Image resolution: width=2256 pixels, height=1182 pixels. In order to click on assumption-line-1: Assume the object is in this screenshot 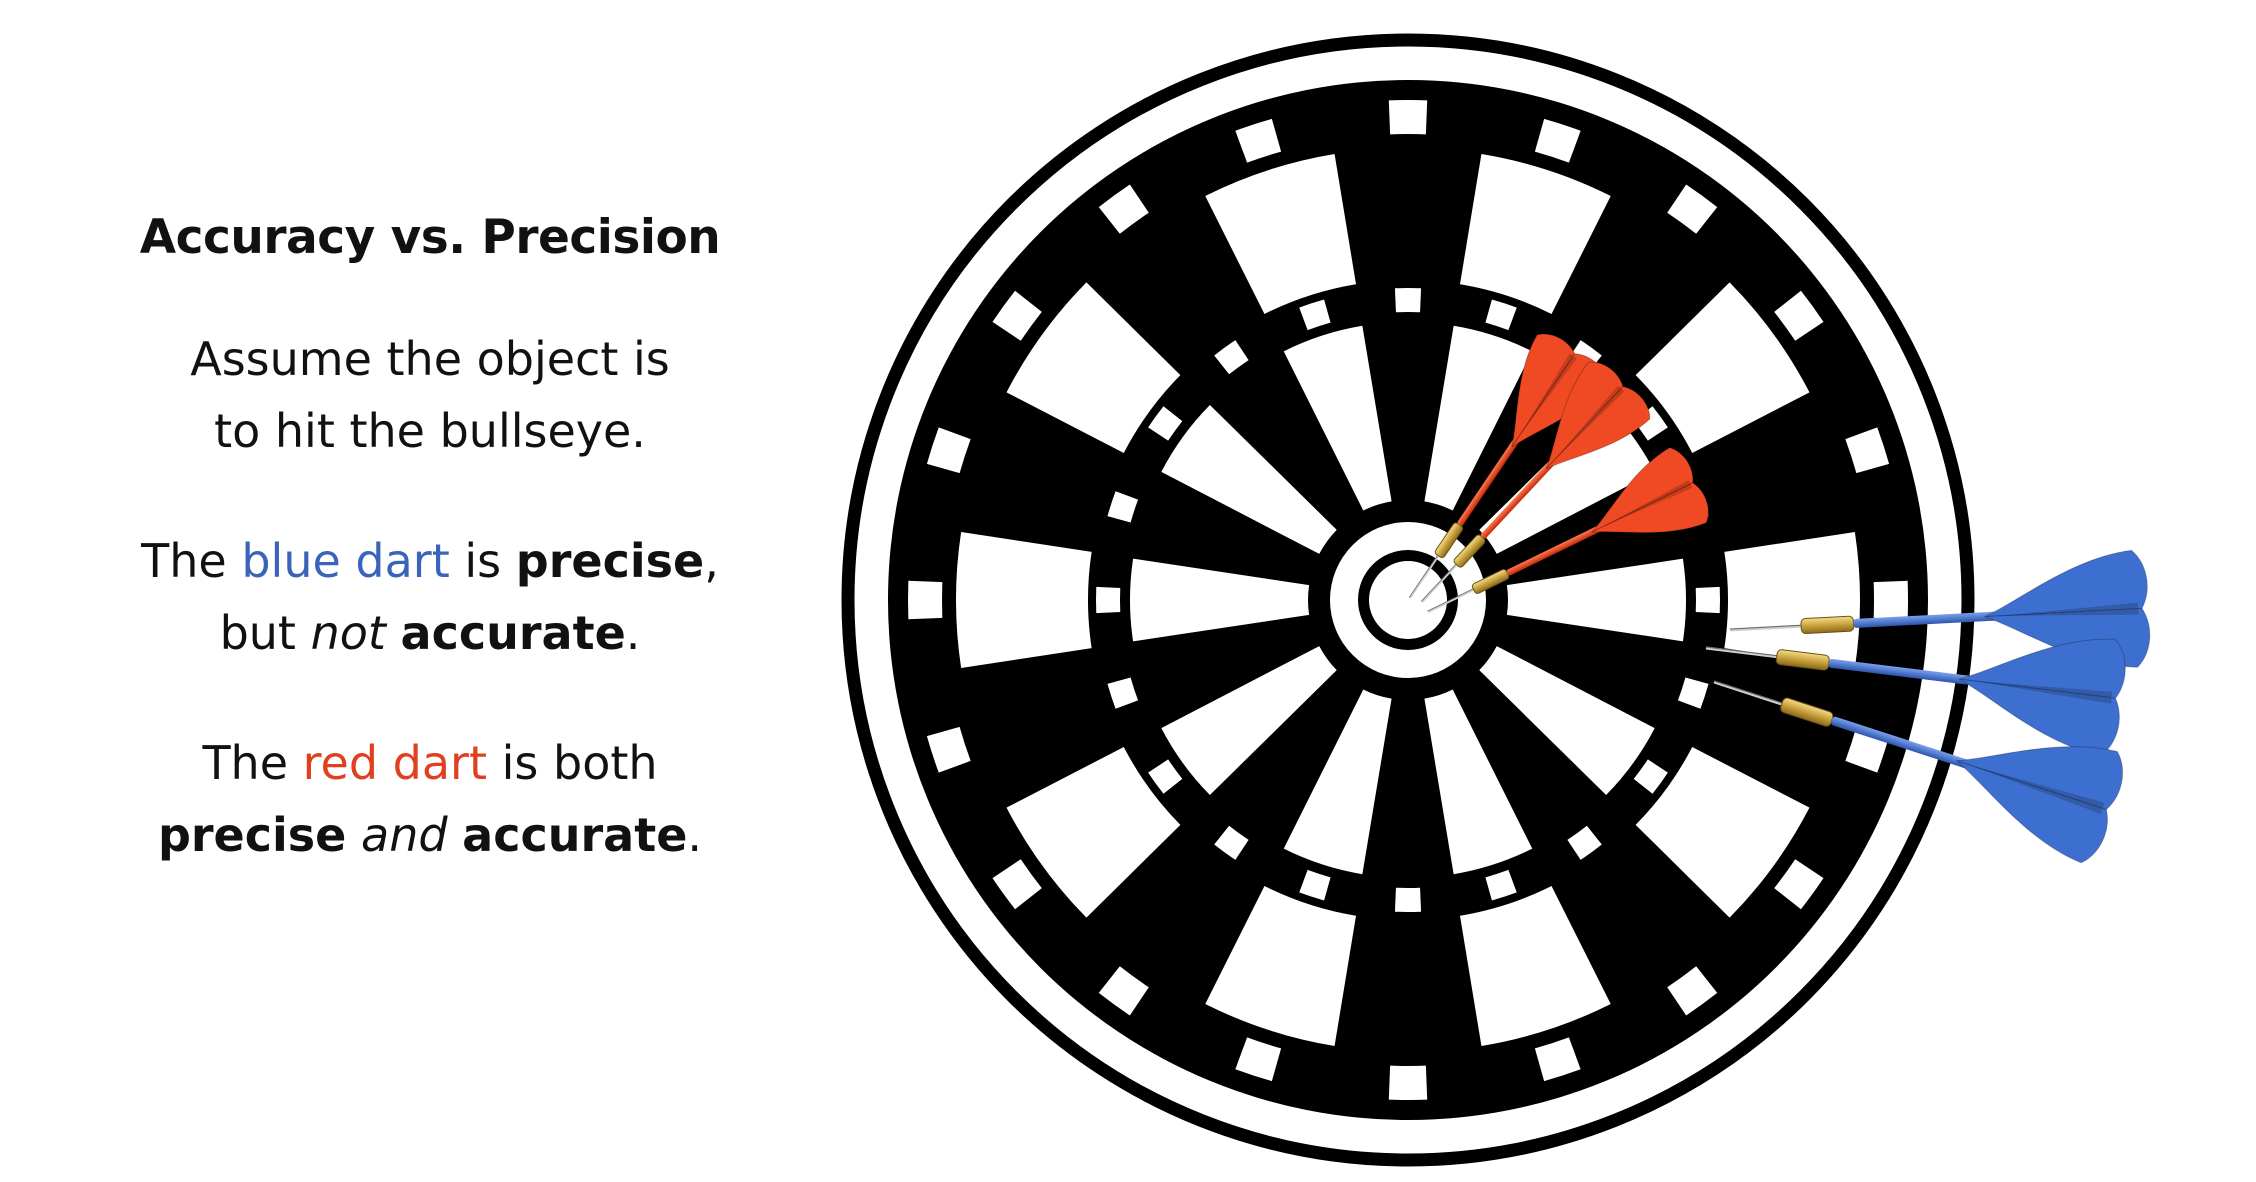, I will do `click(430, 359)`.